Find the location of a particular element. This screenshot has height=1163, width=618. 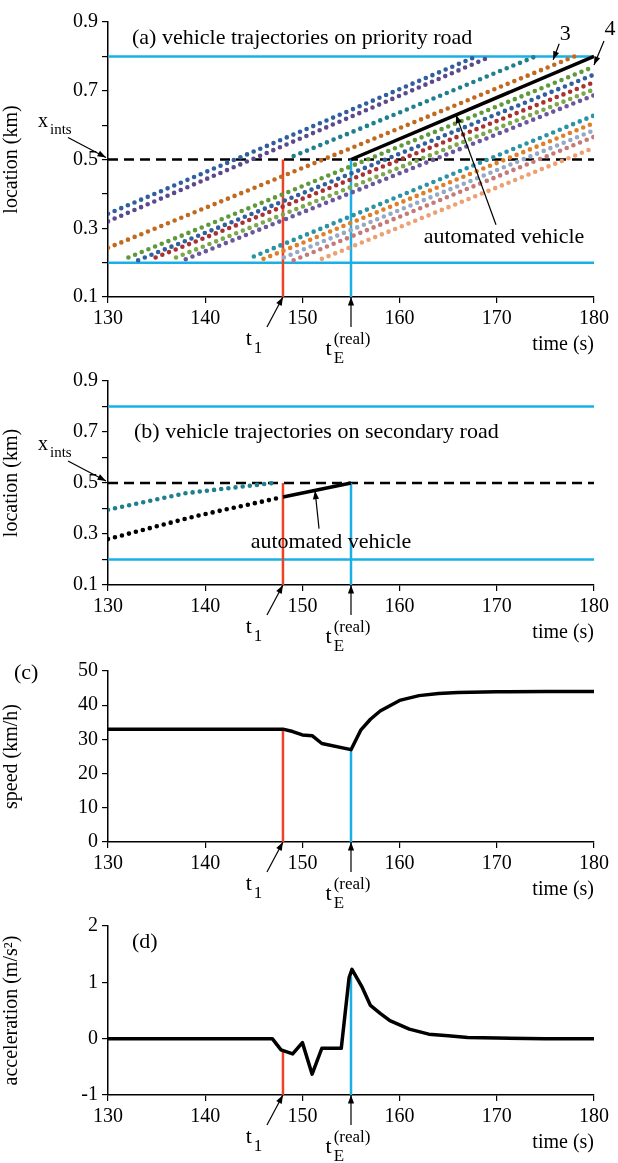

y-tick-label: 20 is located at coordinates (88, 771).